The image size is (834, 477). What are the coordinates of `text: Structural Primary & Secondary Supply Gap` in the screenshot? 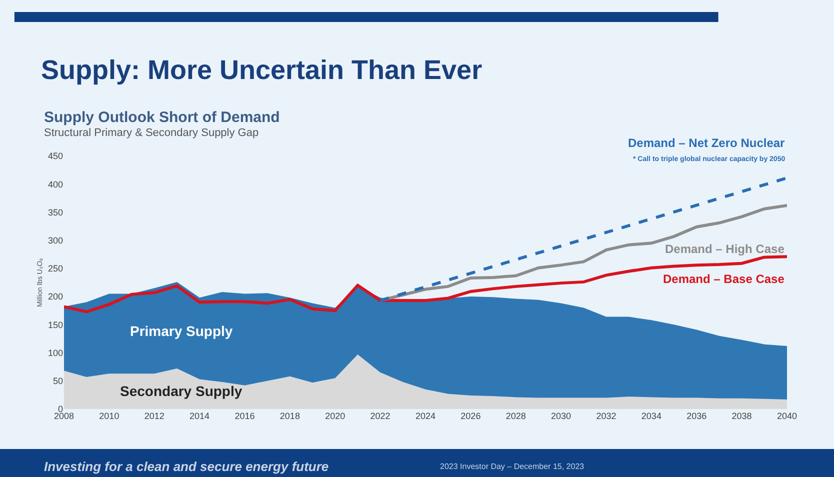 It's located at (151, 133).